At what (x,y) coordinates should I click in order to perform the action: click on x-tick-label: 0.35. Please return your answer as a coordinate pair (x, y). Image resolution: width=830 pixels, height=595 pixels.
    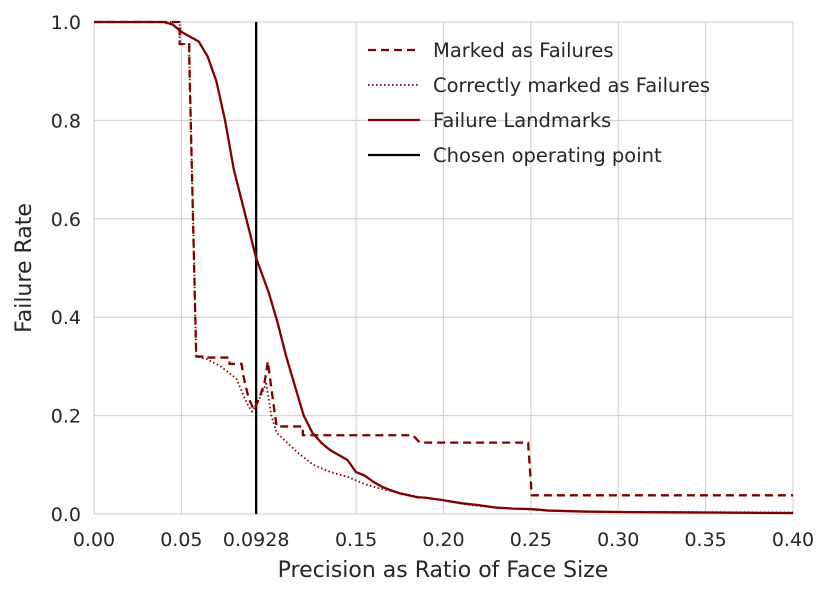
    Looking at the image, I should click on (705, 540).